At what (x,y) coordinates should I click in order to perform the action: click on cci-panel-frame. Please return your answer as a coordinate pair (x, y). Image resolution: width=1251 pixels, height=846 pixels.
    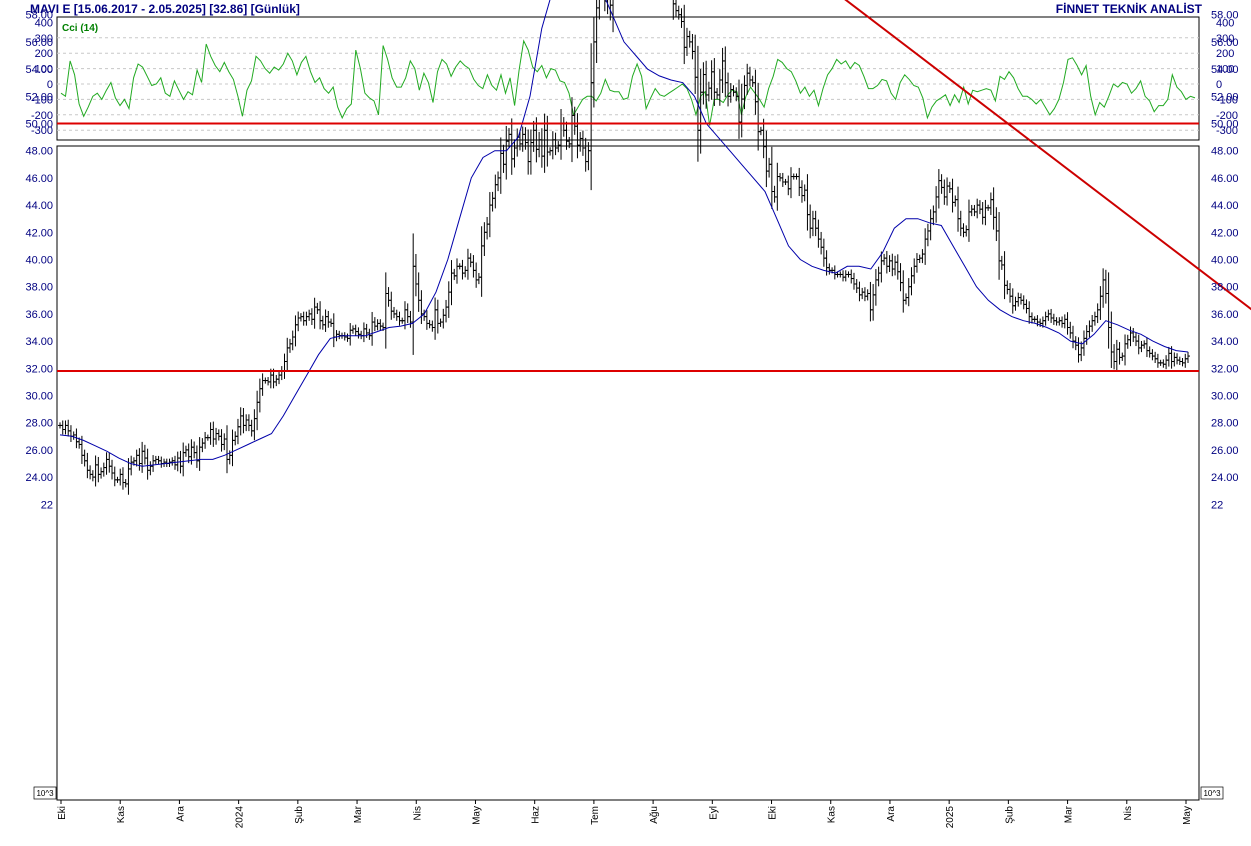
    Looking at the image, I should click on (628, 78).